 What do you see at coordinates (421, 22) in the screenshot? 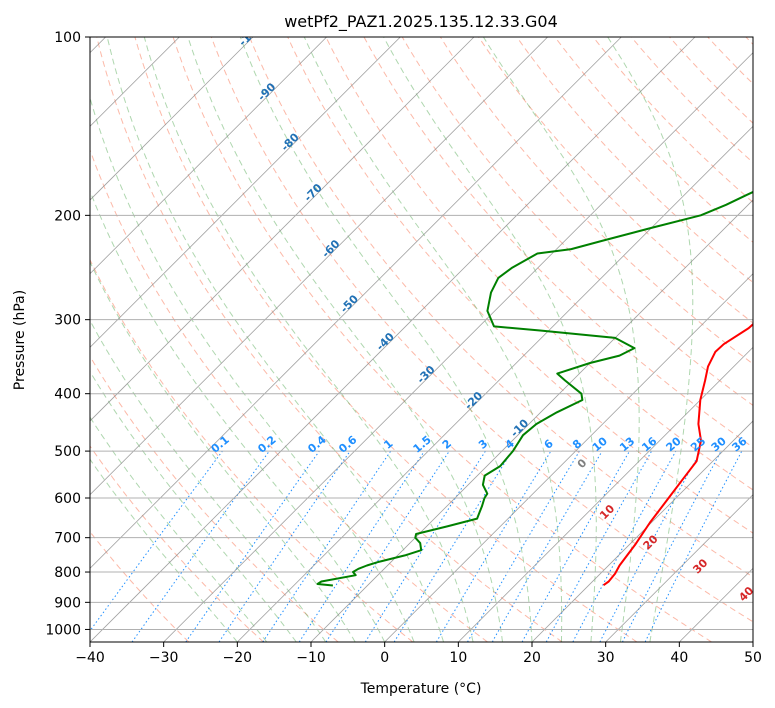
I see `chart-title: wetPf2_PAZ1.2025.135.12.33.G04` at bounding box center [421, 22].